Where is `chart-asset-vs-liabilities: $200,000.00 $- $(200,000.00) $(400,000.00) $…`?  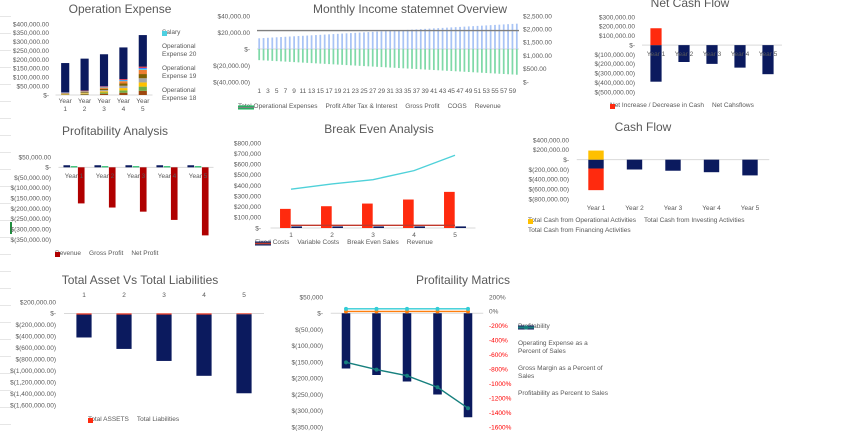
chart-asset-vs-liabilities: $200,000.00 $- $(200,000.00) $(400,000.00) $… is located at coordinates (140, 348).